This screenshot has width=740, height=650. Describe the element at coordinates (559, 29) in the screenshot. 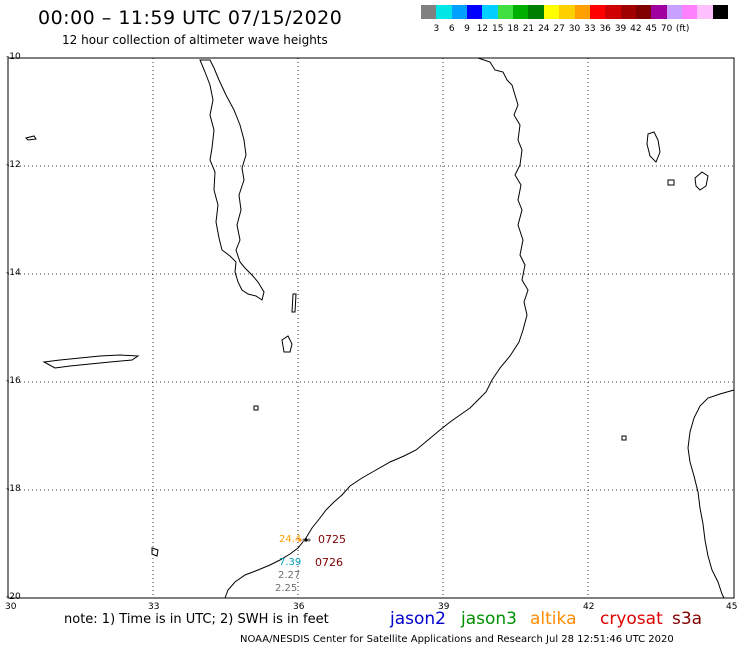

I see `legend-tick: 27` at that location.